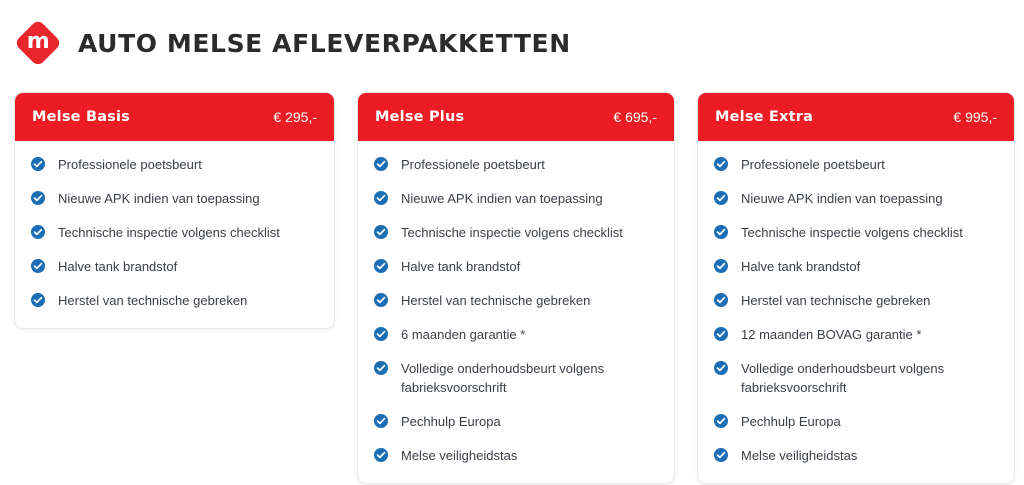 The image size is (1024, 485). I want to click on card-title: Melse Basis, so click(81, 117).